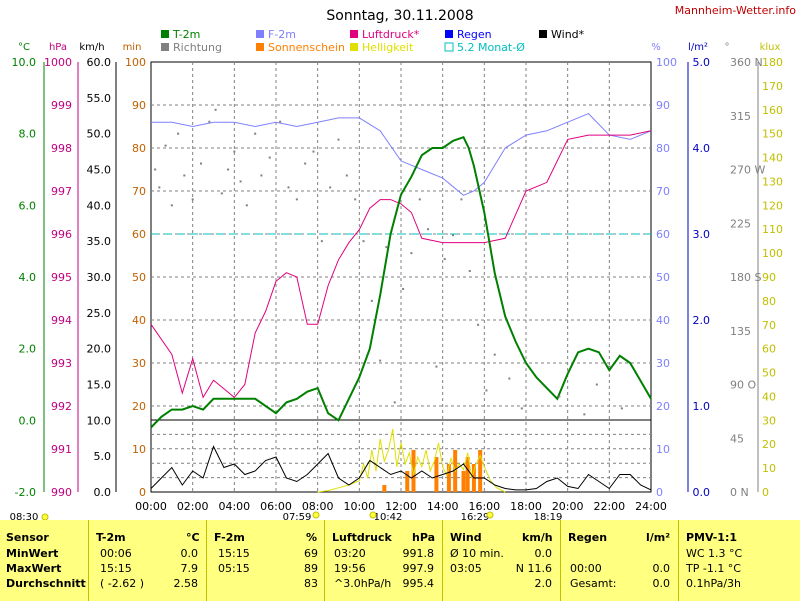 This screenshot has height=601, width=800. What do you see at coordinates (769, 373) in the screenshot?
I see `light-tick-label: 50` at bounding box center [769, 373].